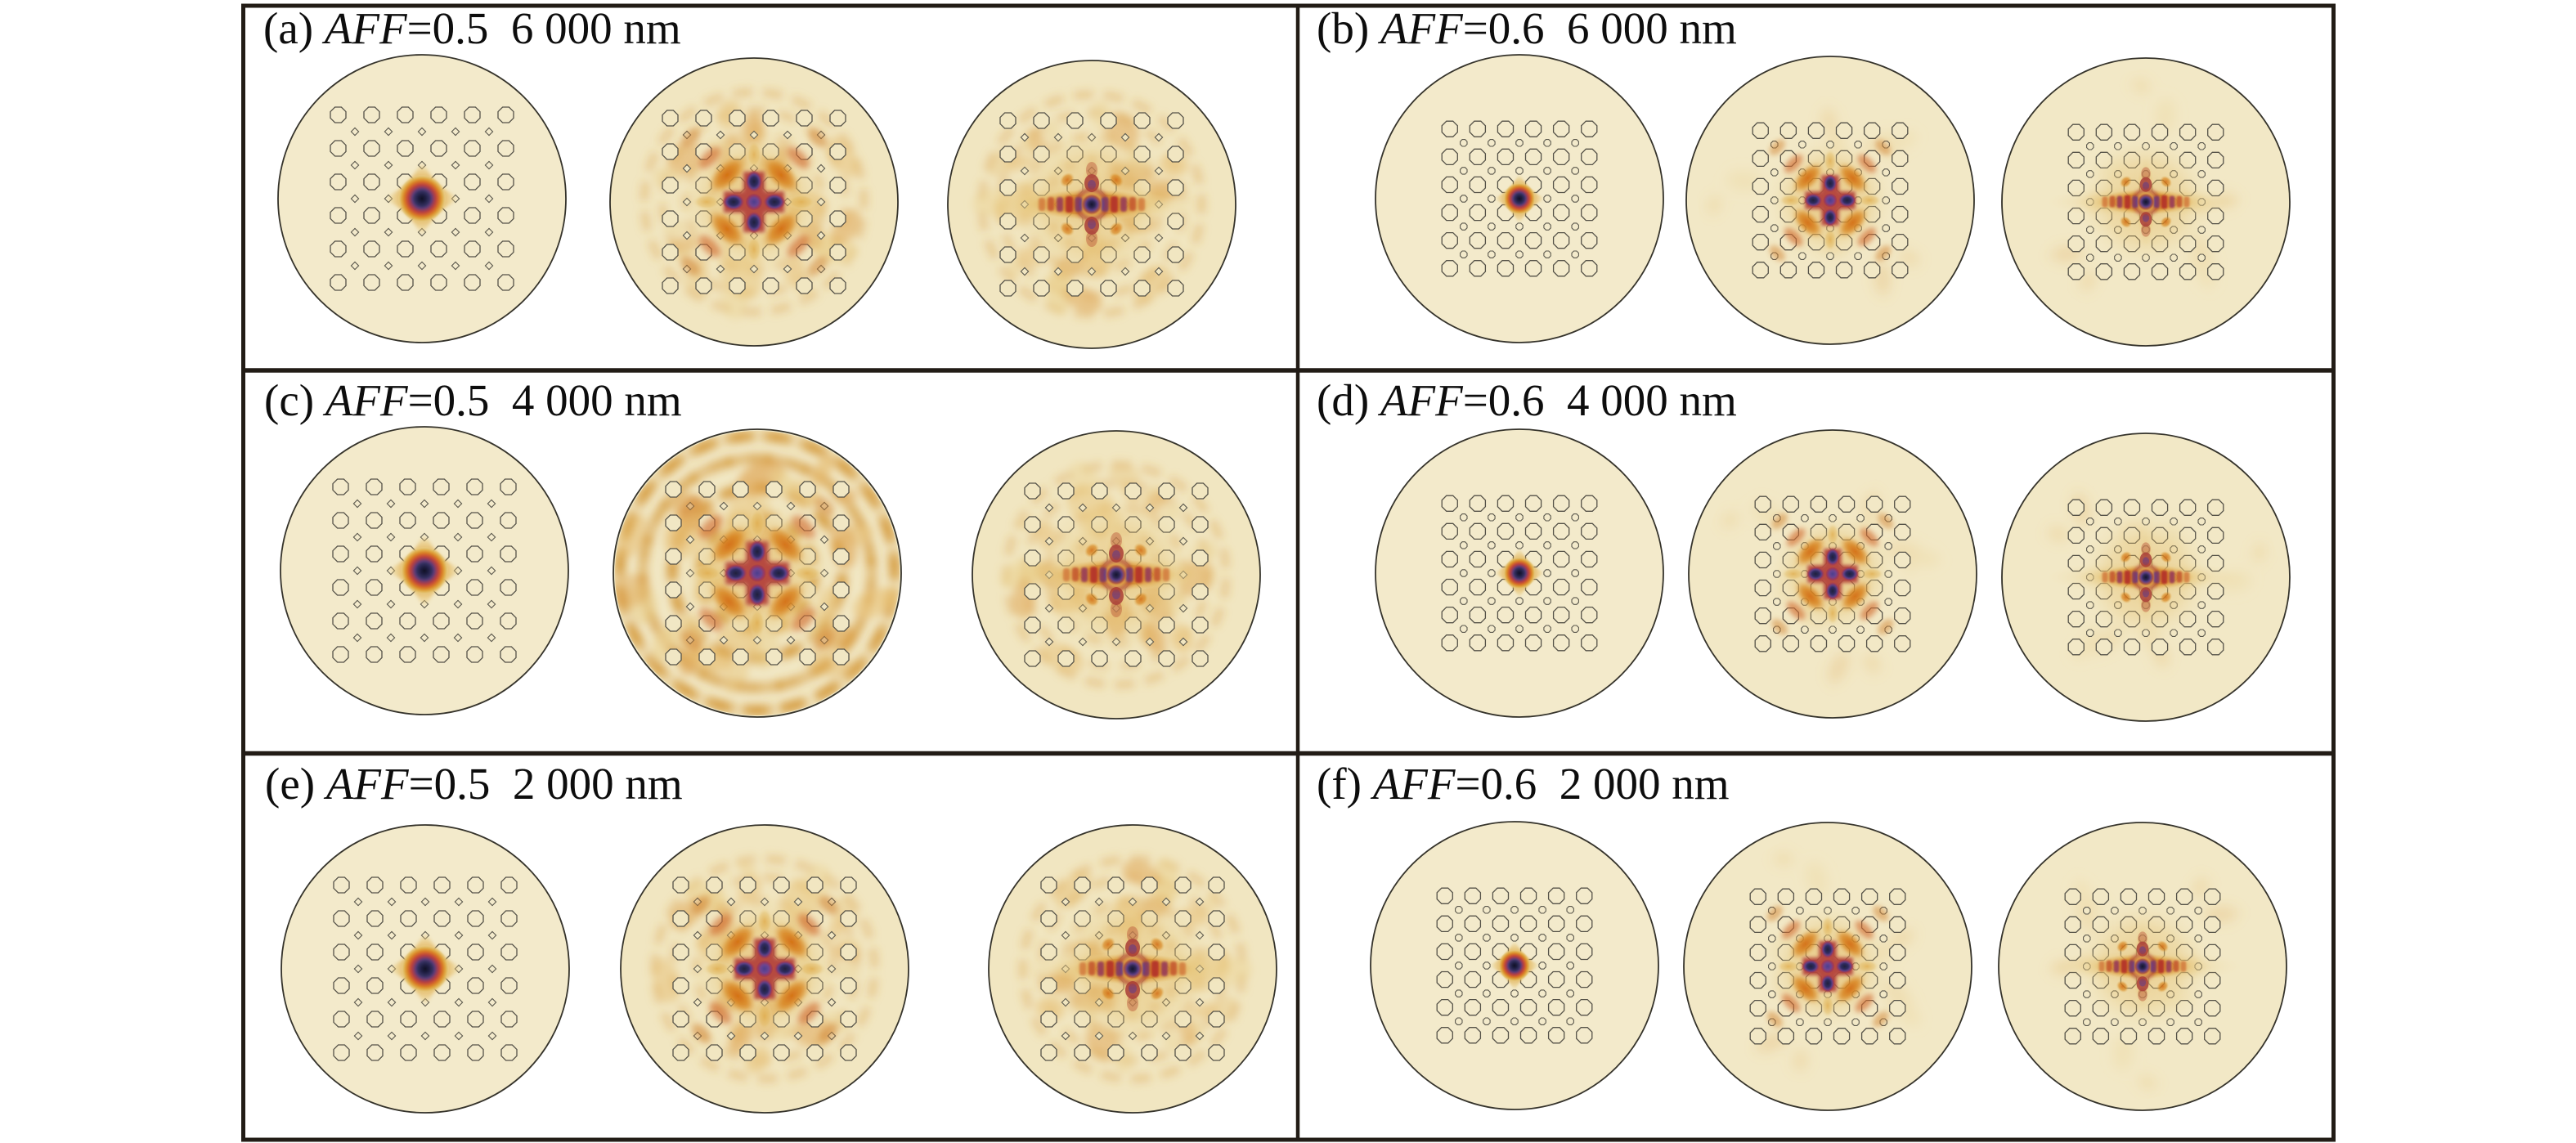  I want to click on svg-text: (e) AFF=0.5 2 000 nm, so click(474, 784).